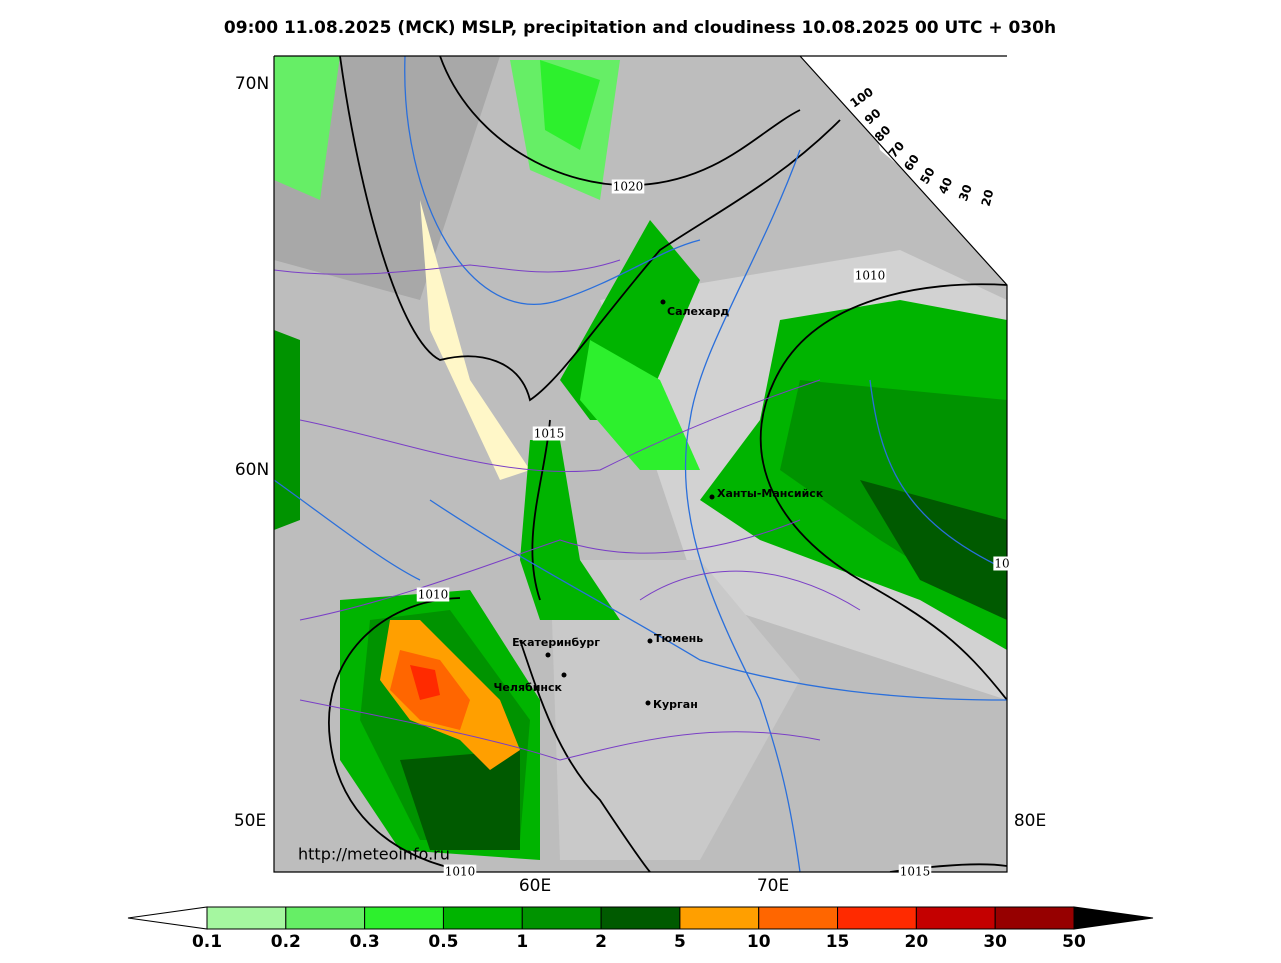 The height and width of the screenshot is (963, 1281). Describe the element at coordinates (167, 918) in the screenshot. I see `legend-arrow-low` at that location.